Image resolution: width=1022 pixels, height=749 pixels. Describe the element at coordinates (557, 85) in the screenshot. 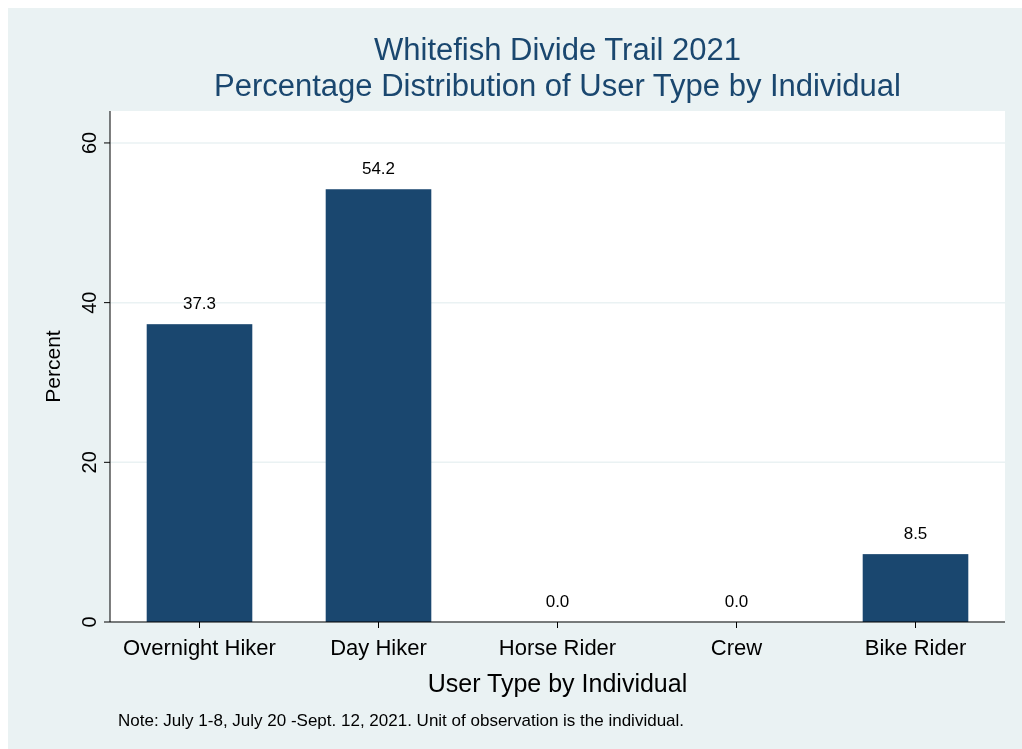

I see `chart-subtitle: Percentage Distribution of User Type by Individual` at that location.